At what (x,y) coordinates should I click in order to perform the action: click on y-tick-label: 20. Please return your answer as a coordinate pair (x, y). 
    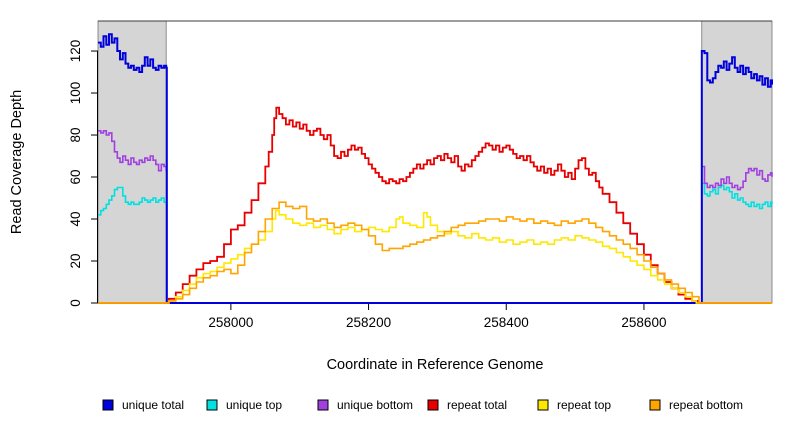
    Looking at the image, I should click on (75, 260).